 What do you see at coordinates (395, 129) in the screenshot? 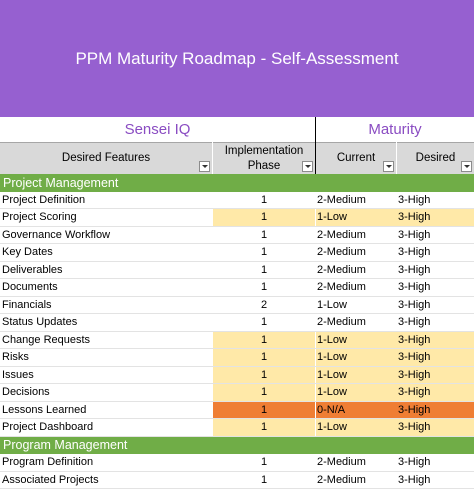
I see `group-header-maturity: Maturity` at bounding box center [395, 129].